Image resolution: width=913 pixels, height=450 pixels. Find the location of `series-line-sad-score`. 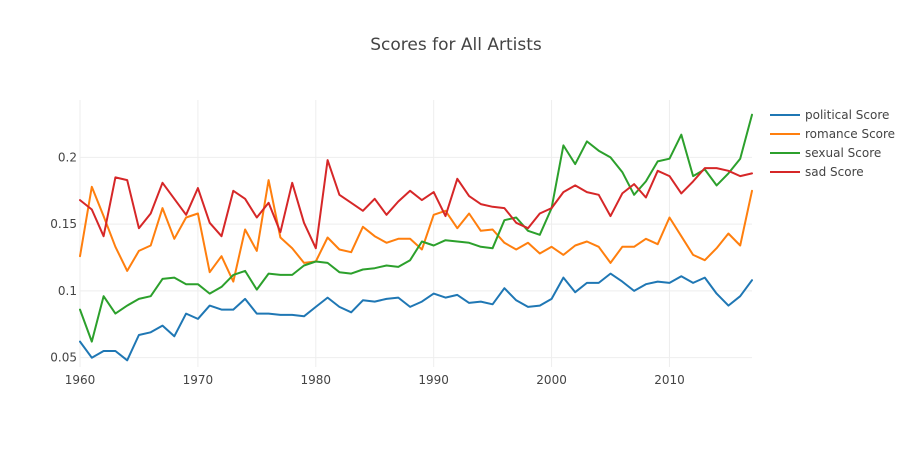

series-line-sad-score is located at coordinates (416, 204).